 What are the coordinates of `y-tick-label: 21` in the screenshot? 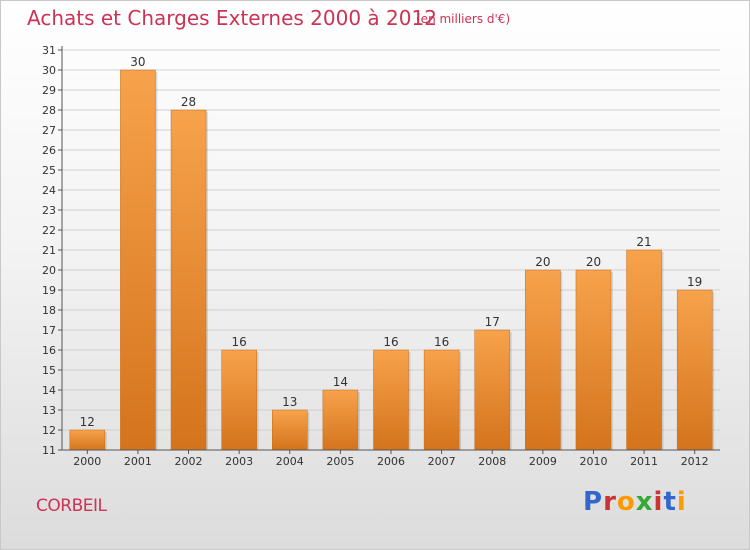 It's located at (49, 250).